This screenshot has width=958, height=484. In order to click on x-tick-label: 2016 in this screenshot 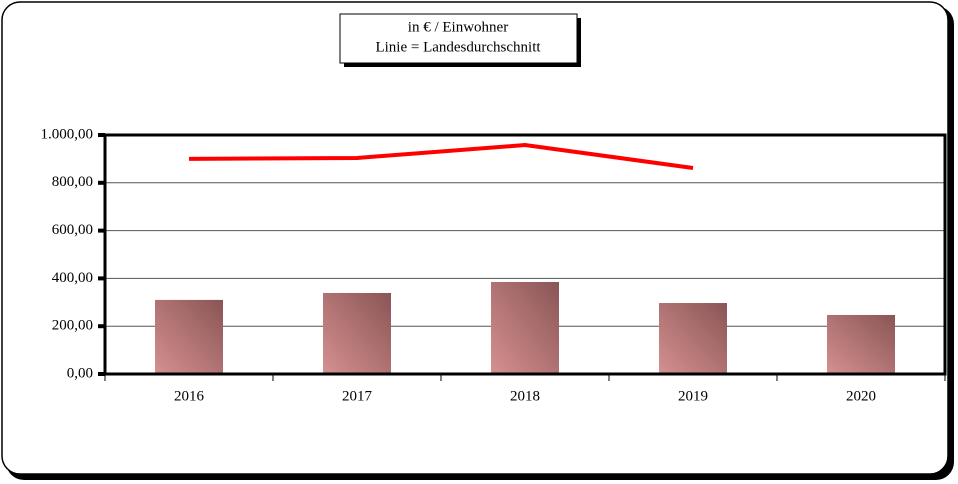, I will do `click(189, 396)`.